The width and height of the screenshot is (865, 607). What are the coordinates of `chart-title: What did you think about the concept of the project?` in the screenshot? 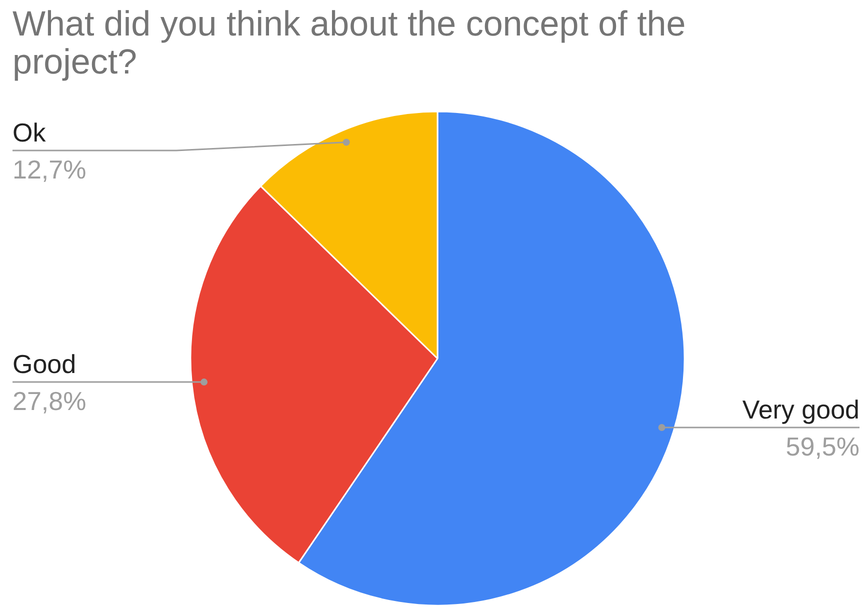 It's located at (349, 43).